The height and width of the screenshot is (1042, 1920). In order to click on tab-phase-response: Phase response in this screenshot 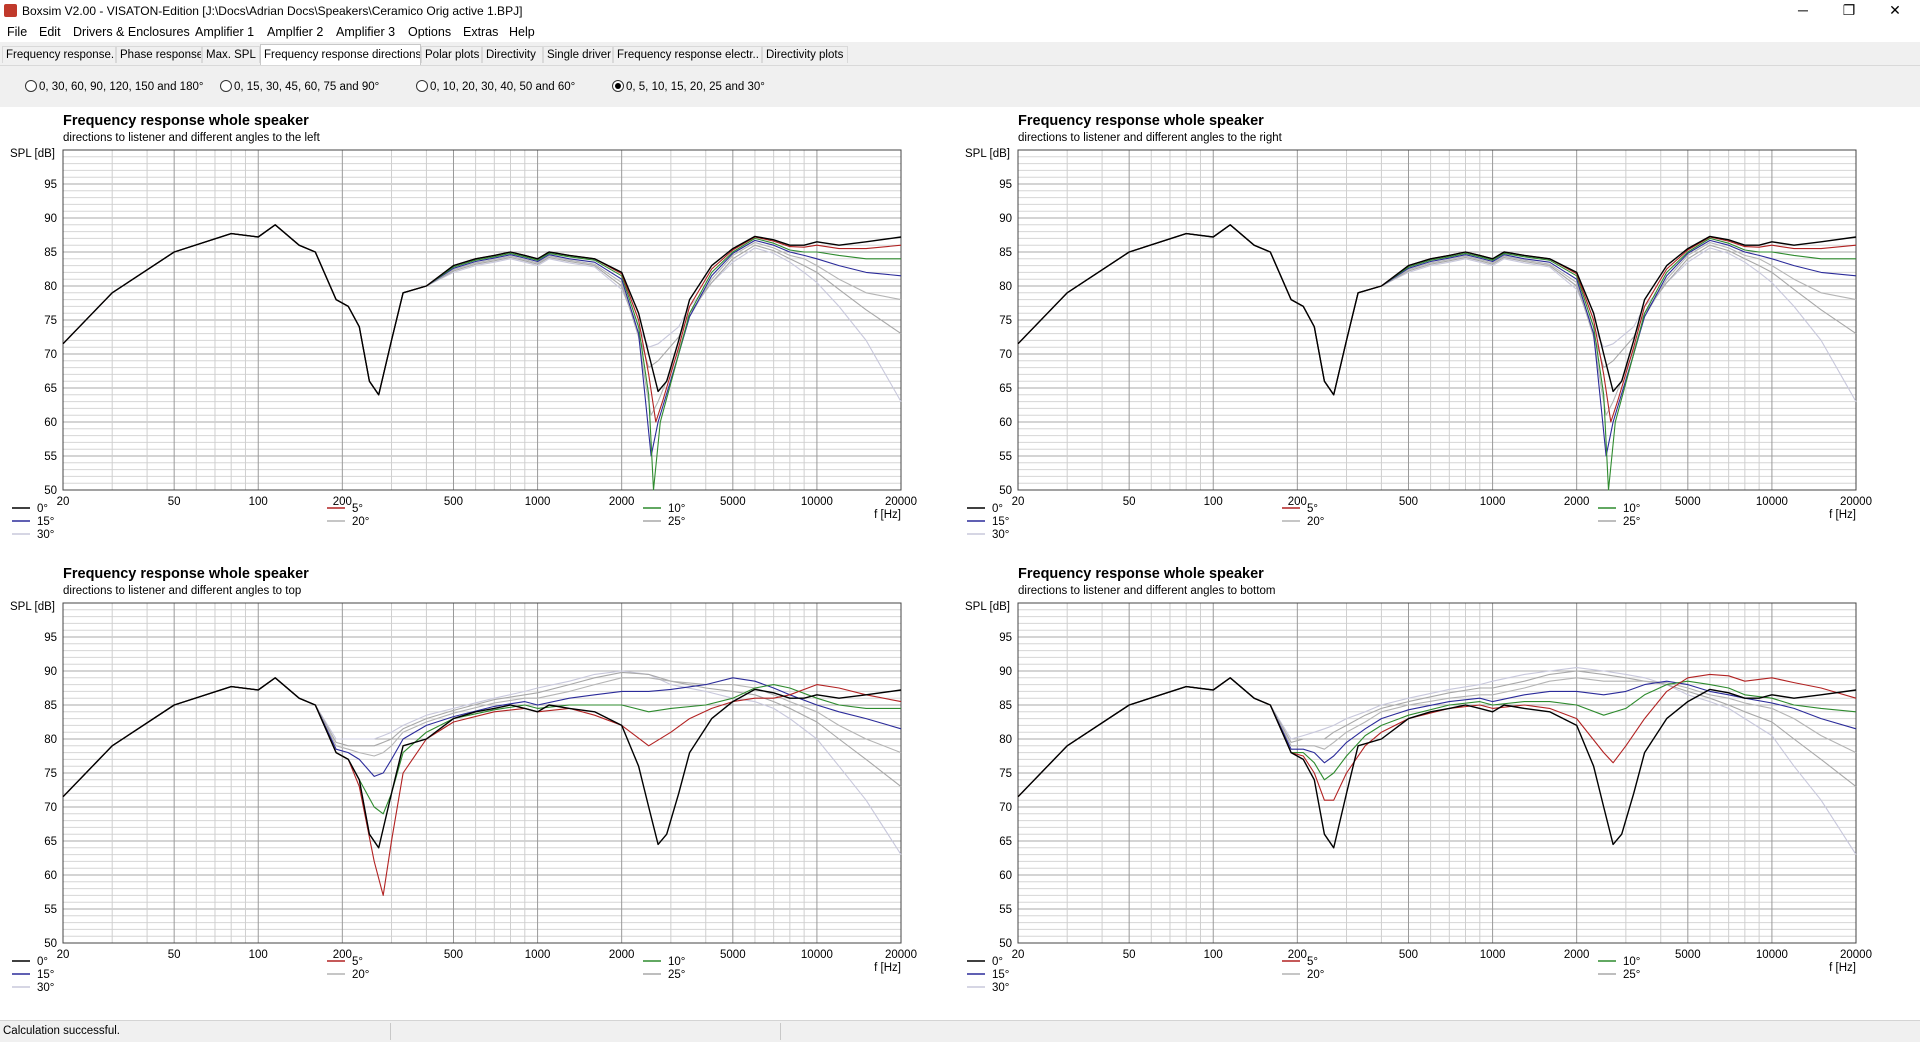, I will do `click(159, 54)`.